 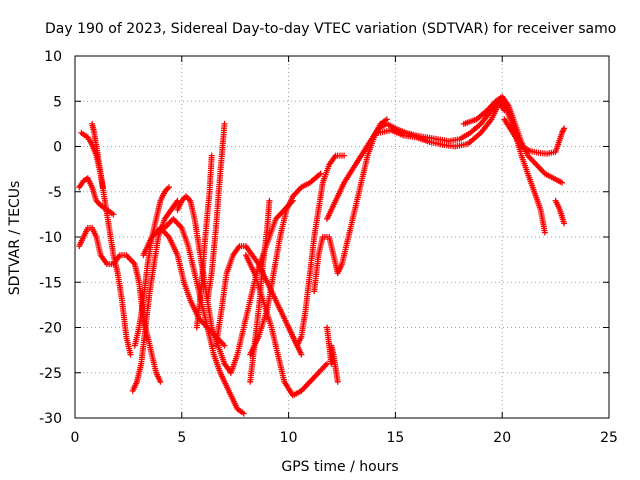 What do you see at coordinates (50, 238) in the screenshot?
I see `y-tick-label: -10` at bounding box center [50, 238].